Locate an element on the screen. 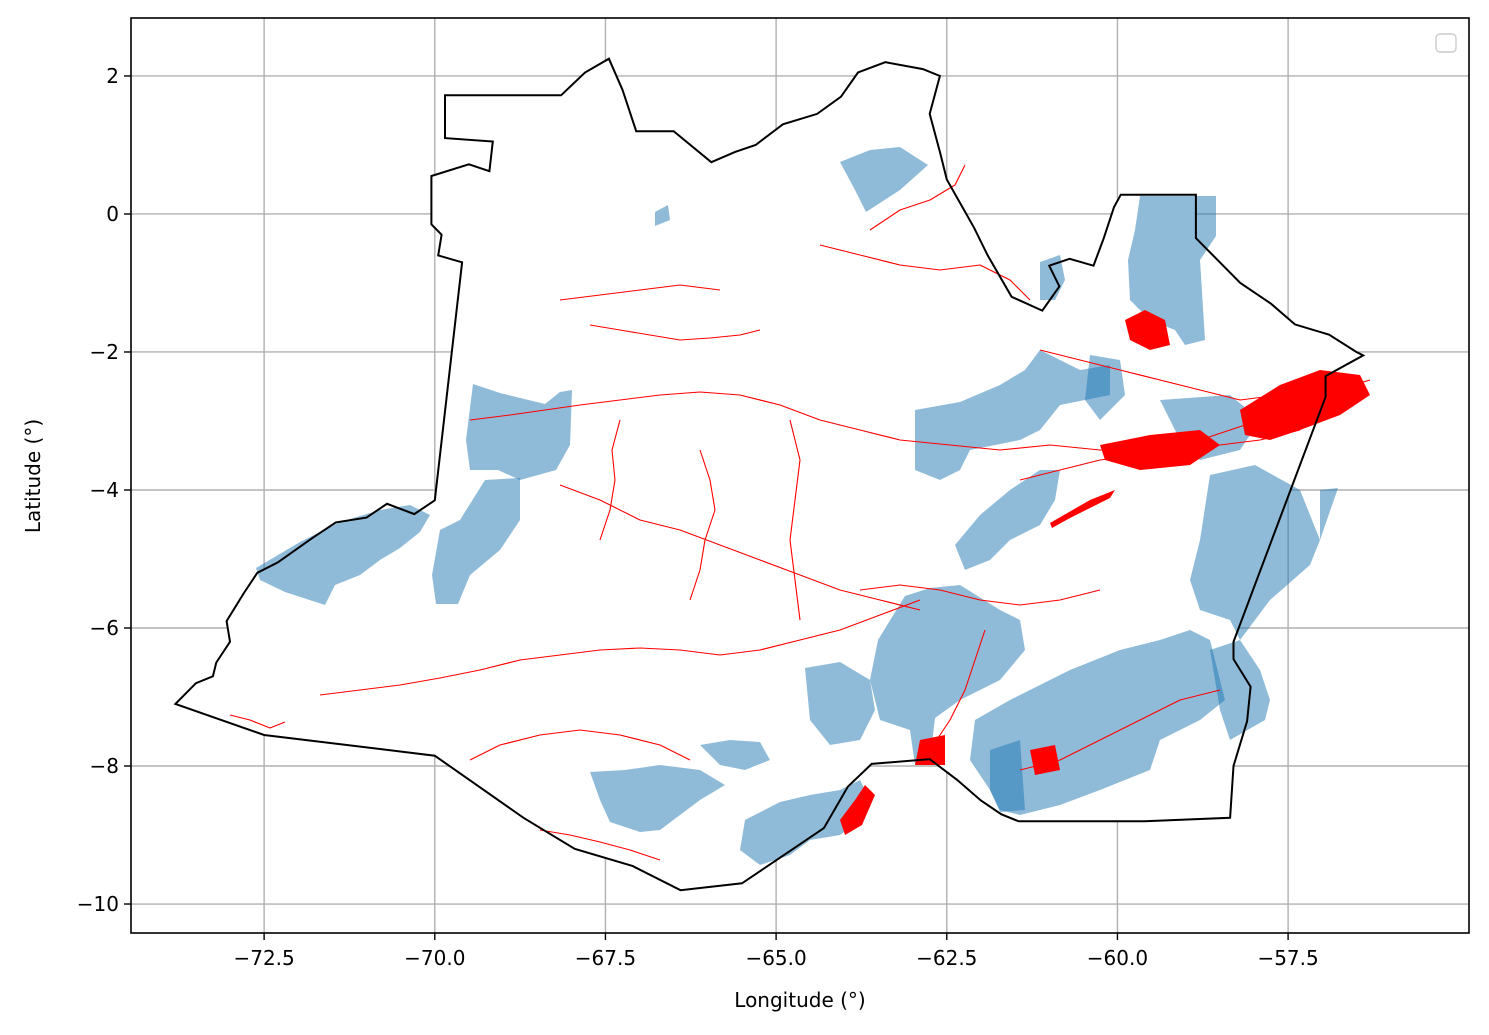 This screenshot has height=1035, width=1489. x-tick-label: −57.5 is located at coordinates (1287, 958).